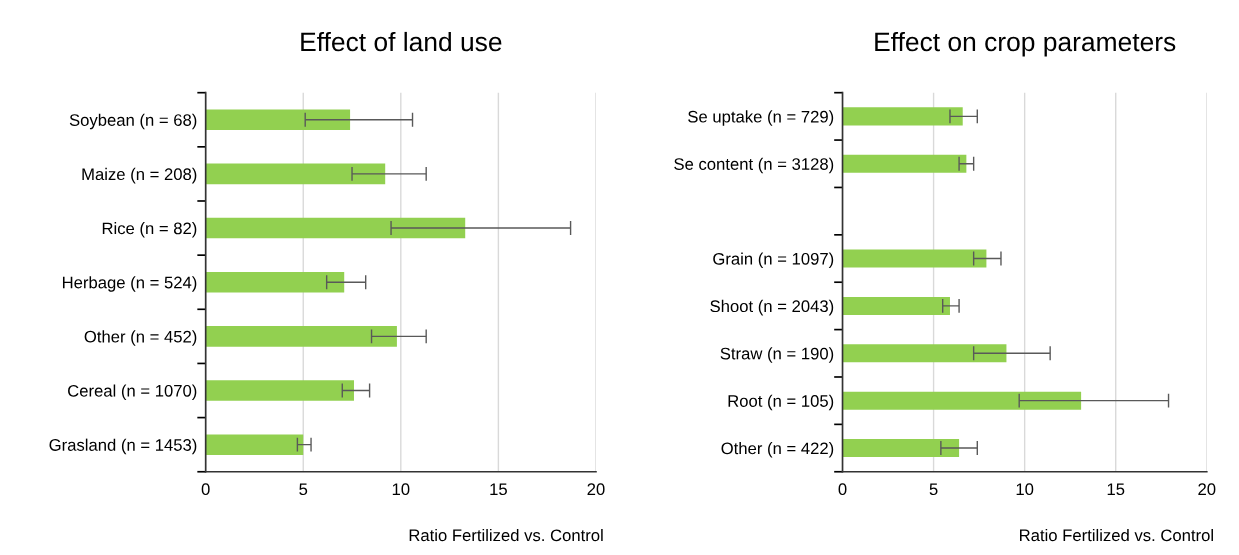  Describe the element at coordinates (140, 338) in the screenshot. I see `y-tick-label: Other (n = 452)` at that location.